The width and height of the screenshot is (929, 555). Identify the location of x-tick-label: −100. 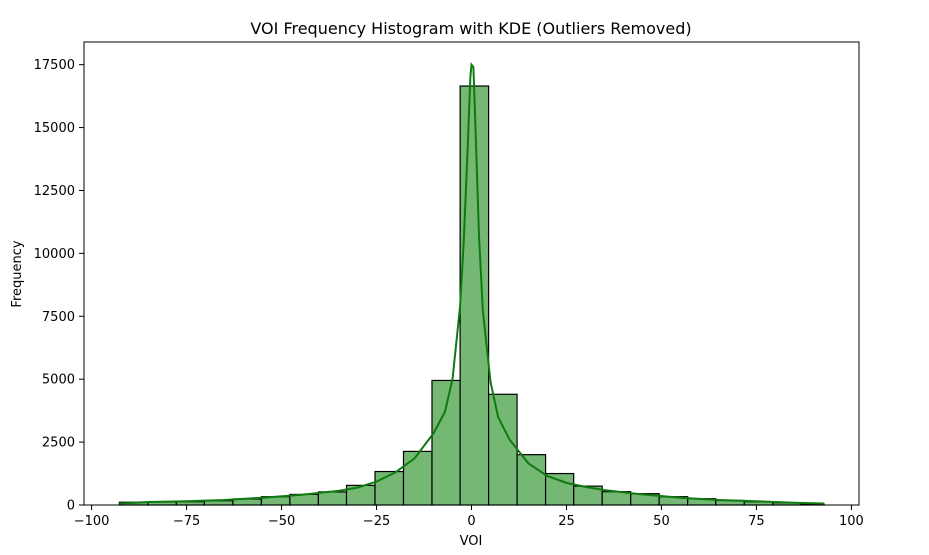
(92, 521).